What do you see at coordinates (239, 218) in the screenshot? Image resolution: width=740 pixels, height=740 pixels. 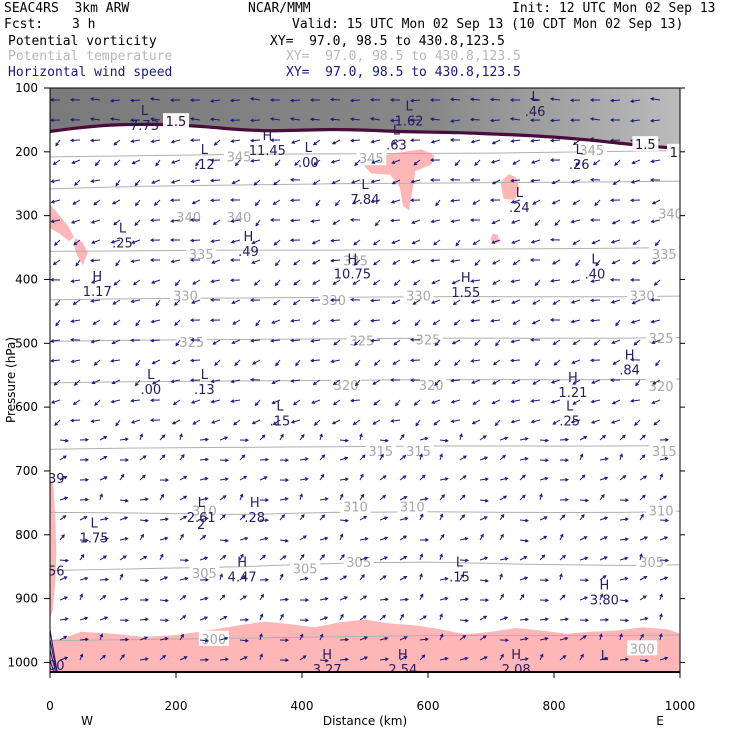 I see `theta-label: 340` at bounding box center [239, 218].